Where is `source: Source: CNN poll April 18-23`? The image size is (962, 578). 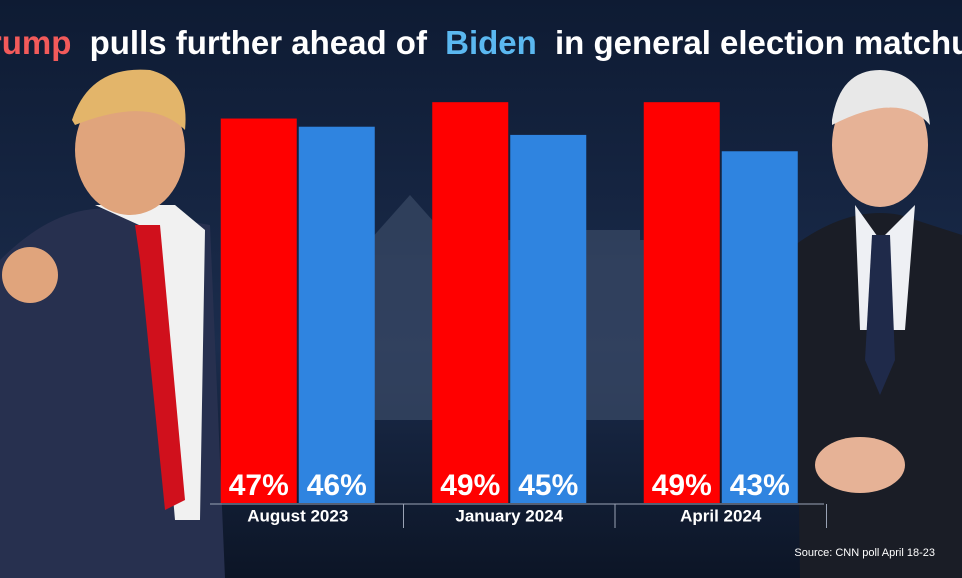
source: Source: CNN poll April 18-23 is located at coordinates (864, 553).